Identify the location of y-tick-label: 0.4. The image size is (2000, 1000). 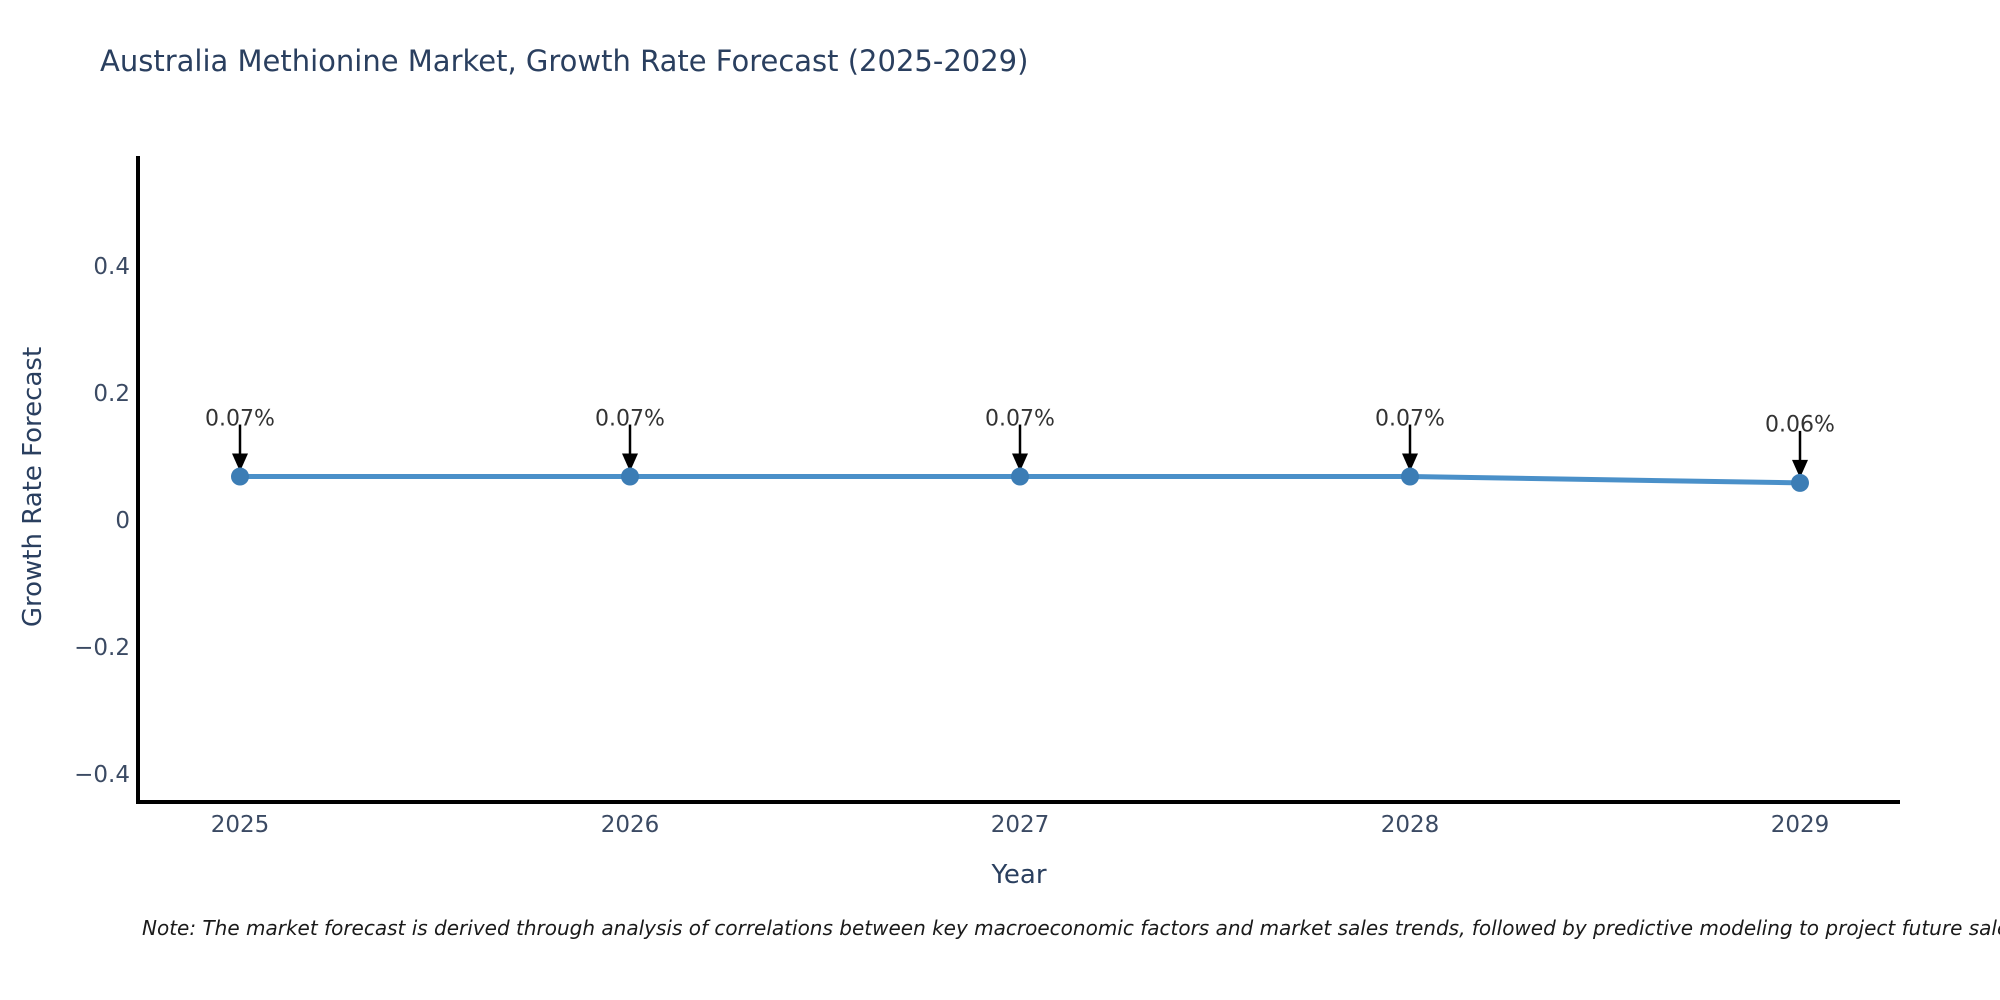
(111, 267).